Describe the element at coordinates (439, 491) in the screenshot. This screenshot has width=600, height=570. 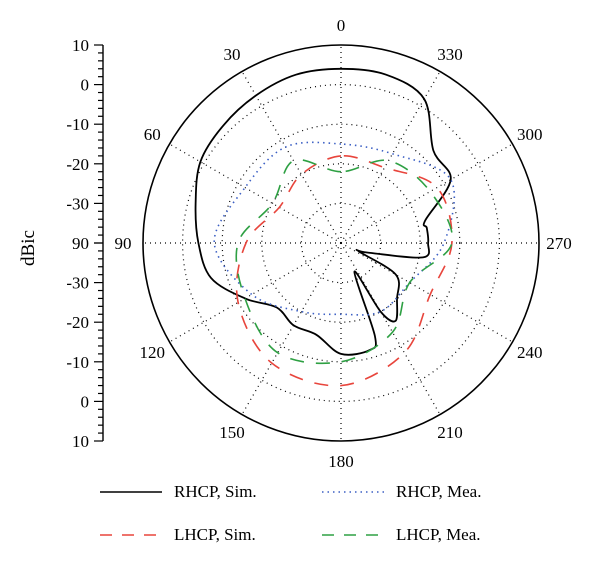
I see `legend-label-rhcp-mea: RHCP, Mea.` at that location.